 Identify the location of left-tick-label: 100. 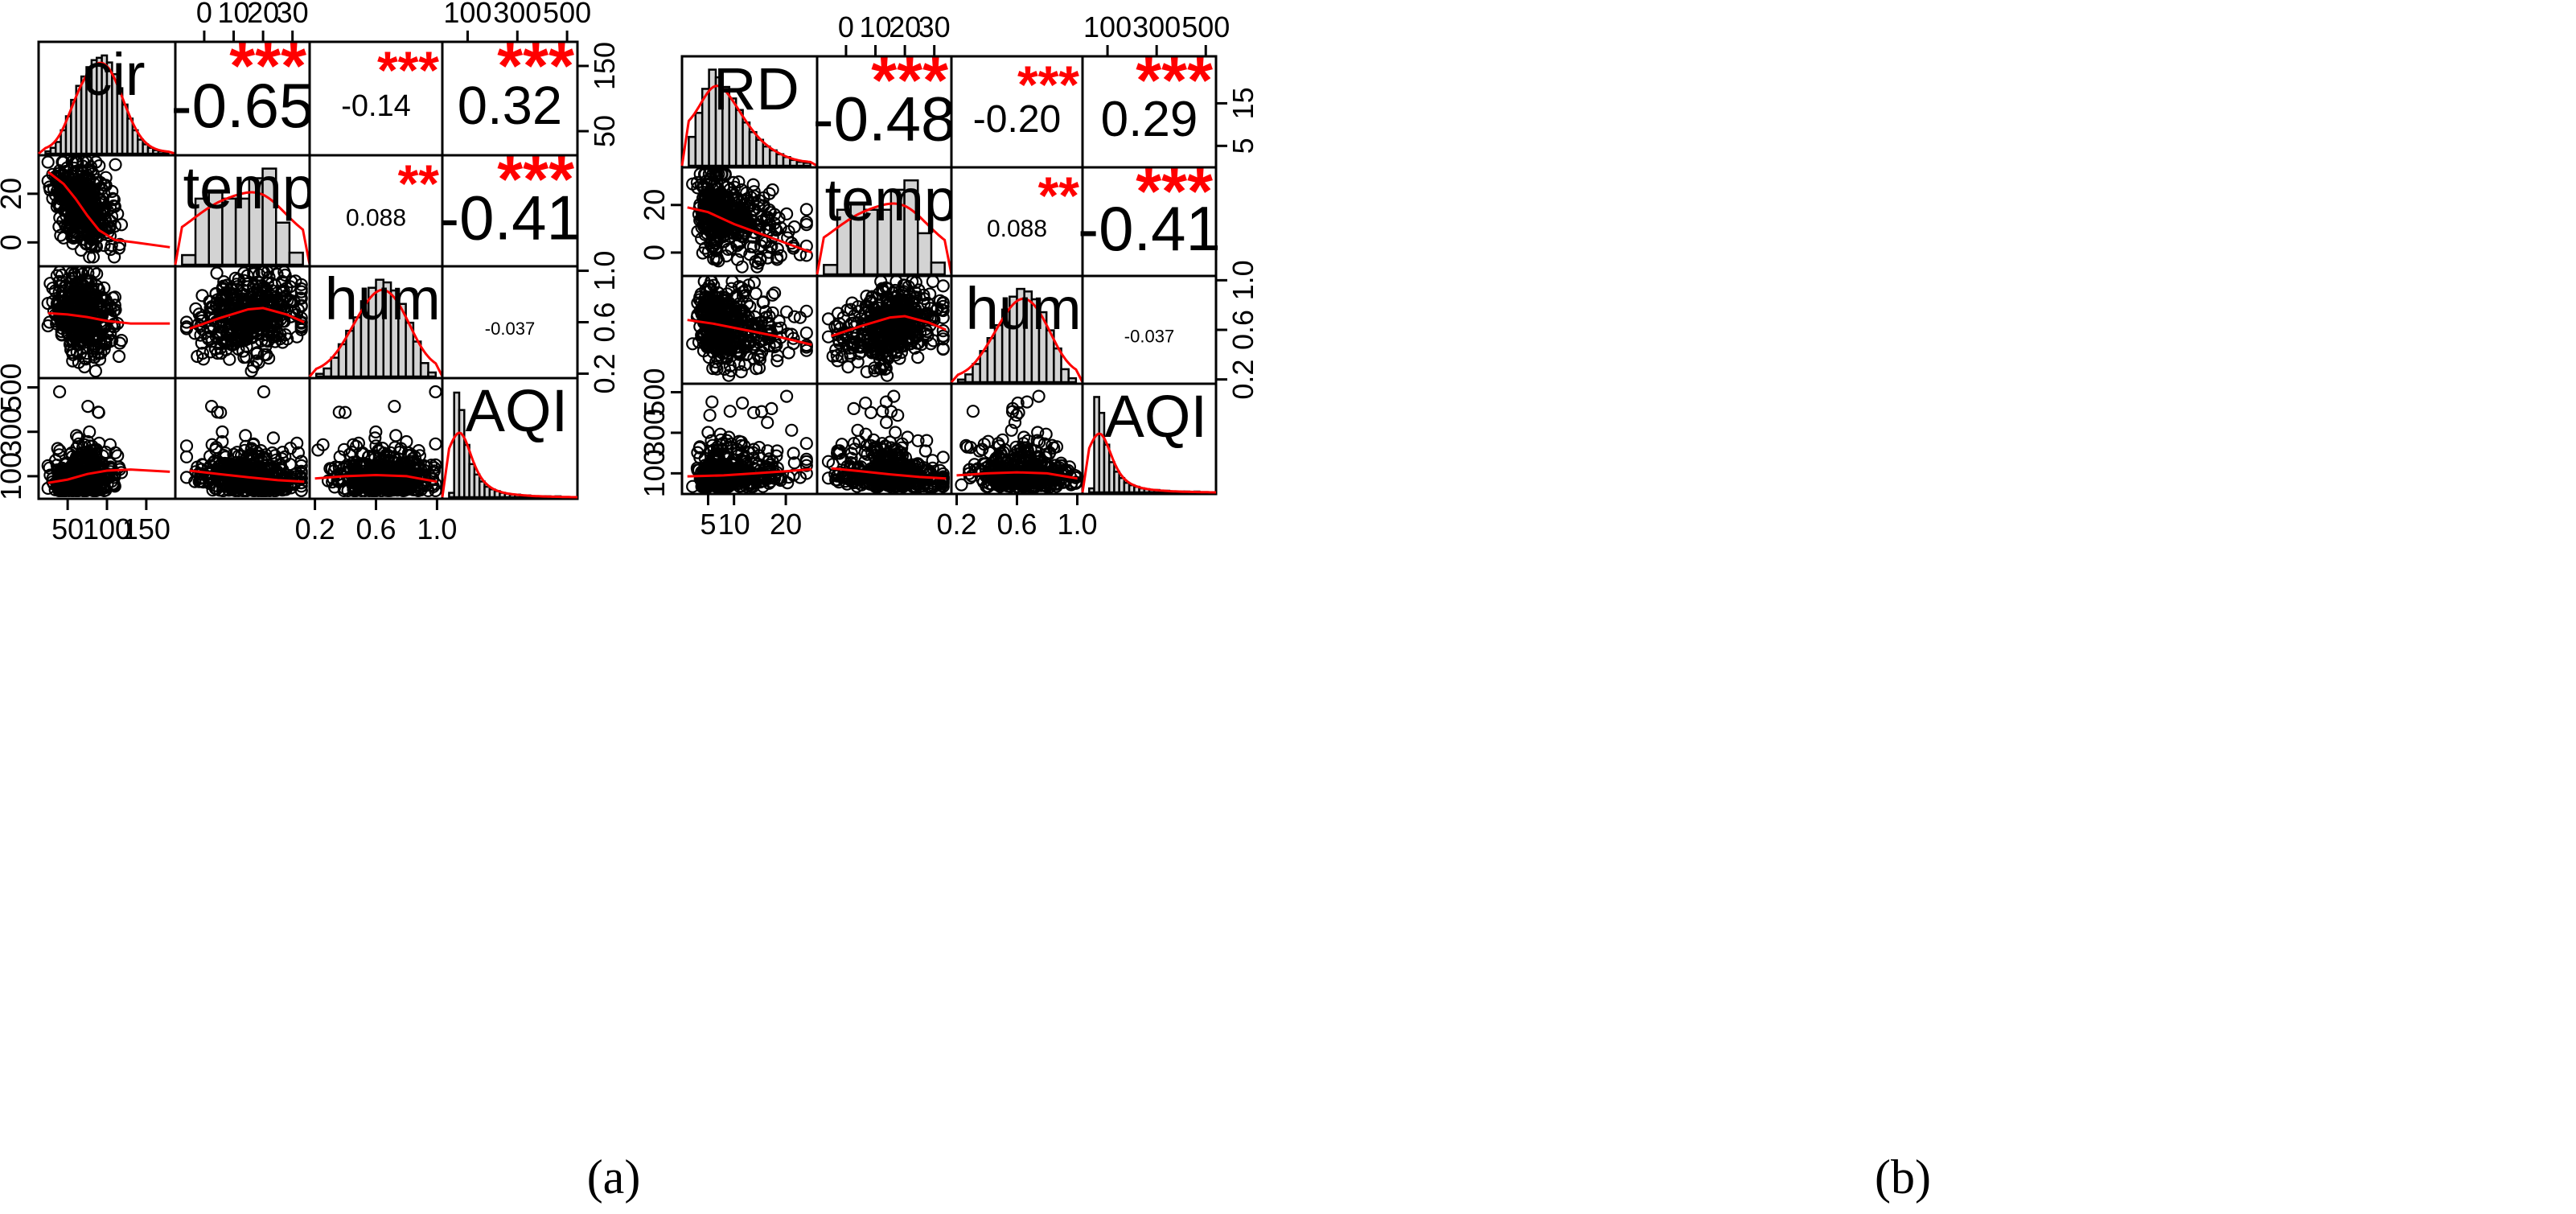
(13, 476).